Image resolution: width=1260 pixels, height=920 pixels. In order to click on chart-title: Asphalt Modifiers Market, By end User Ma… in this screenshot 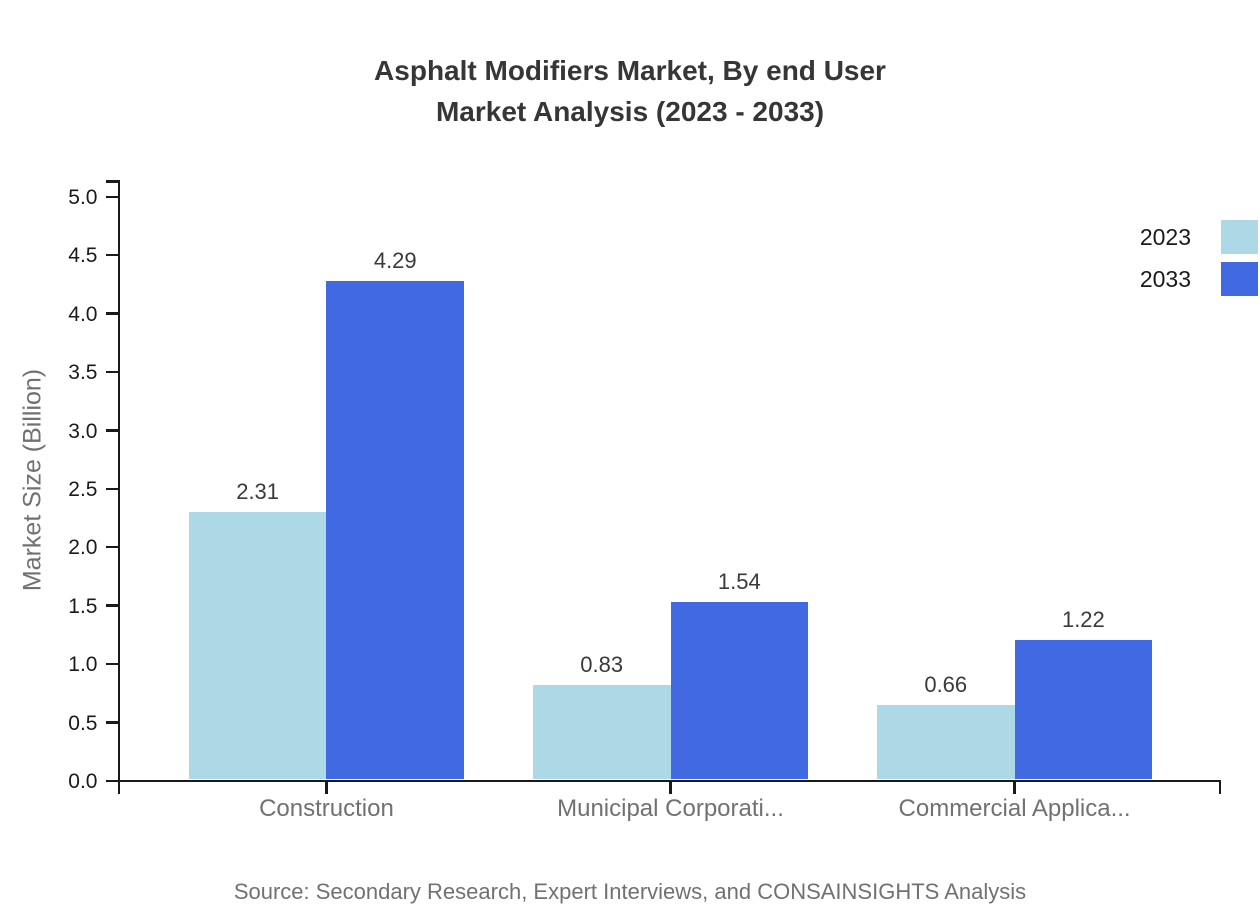, I will do `click(630, 91)`.